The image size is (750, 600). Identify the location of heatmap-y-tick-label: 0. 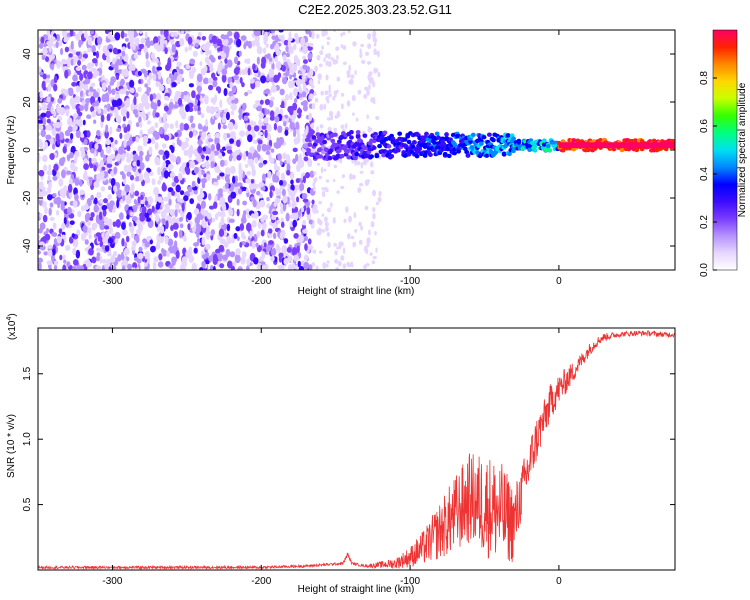
(27, 150).